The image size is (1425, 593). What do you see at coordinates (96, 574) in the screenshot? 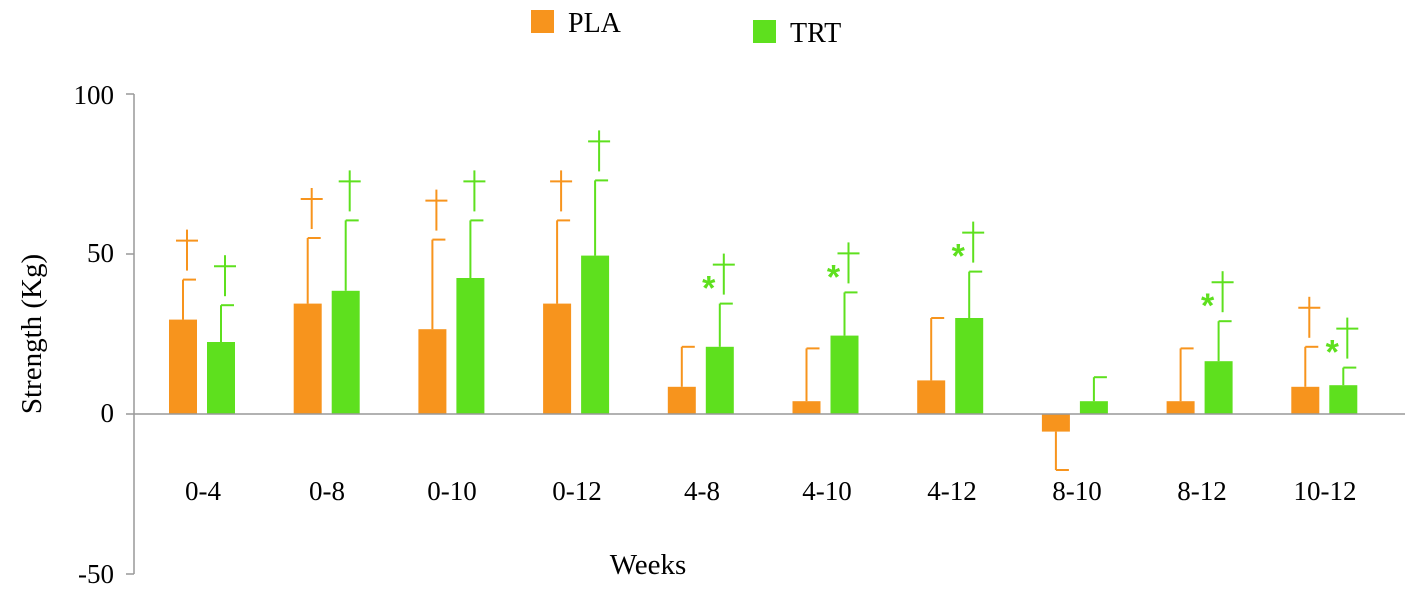
I see `y-tick-label: -50` at bounding box center [96, 574].